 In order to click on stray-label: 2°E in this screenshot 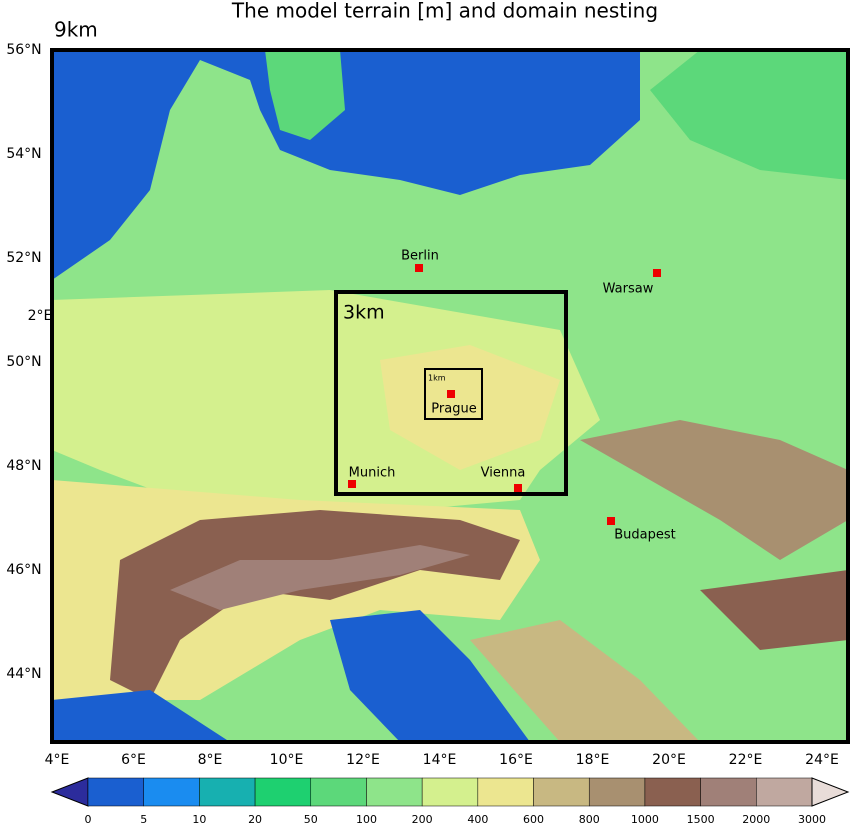, I will do `click(40, 316)`.